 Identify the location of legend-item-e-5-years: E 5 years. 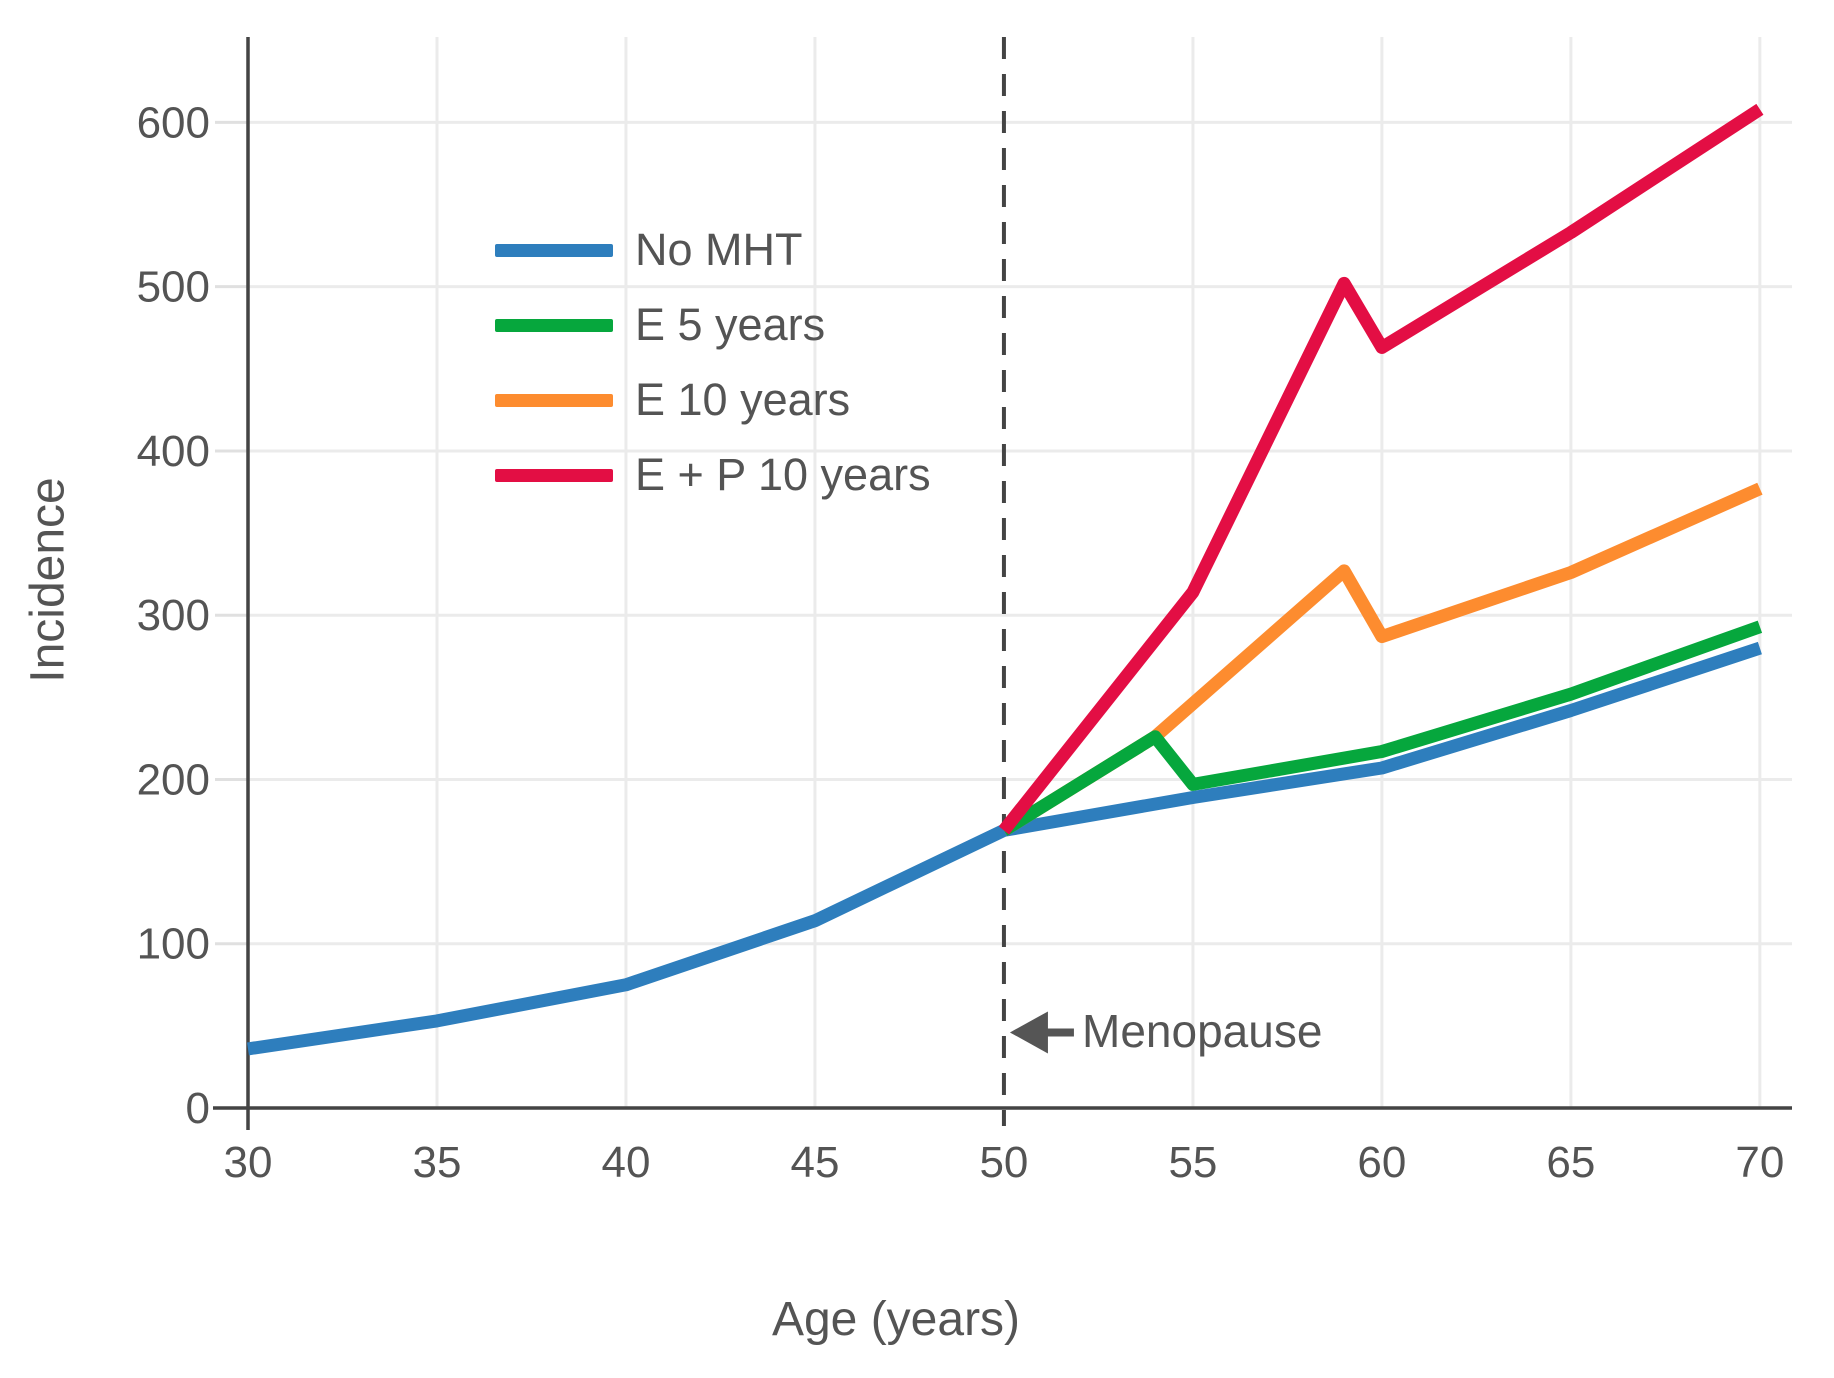
(713, 324).